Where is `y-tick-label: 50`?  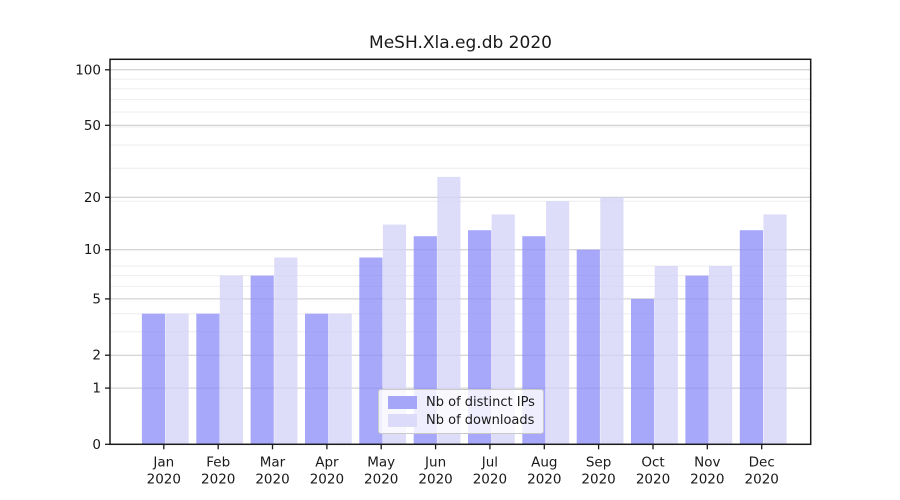
y-tick-label: 50 is located at coordinates (92, 126).